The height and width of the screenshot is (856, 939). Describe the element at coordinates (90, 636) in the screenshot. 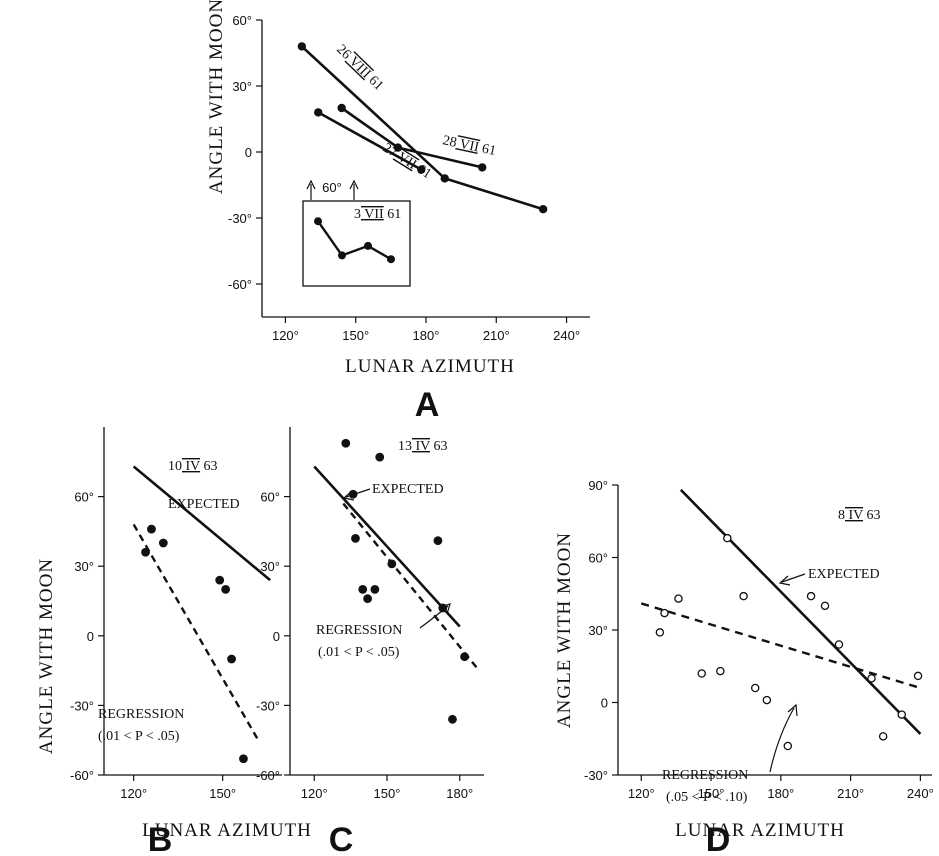

I see `b-y-tick-label: 0` at that location.